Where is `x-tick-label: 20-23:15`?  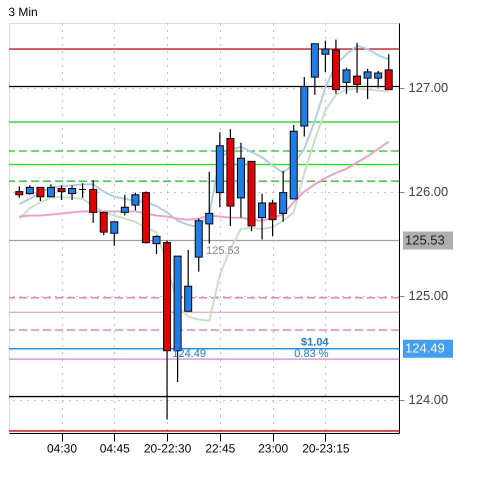
x-tick-label: 20-23:15 is located at coordinates (326, 449).